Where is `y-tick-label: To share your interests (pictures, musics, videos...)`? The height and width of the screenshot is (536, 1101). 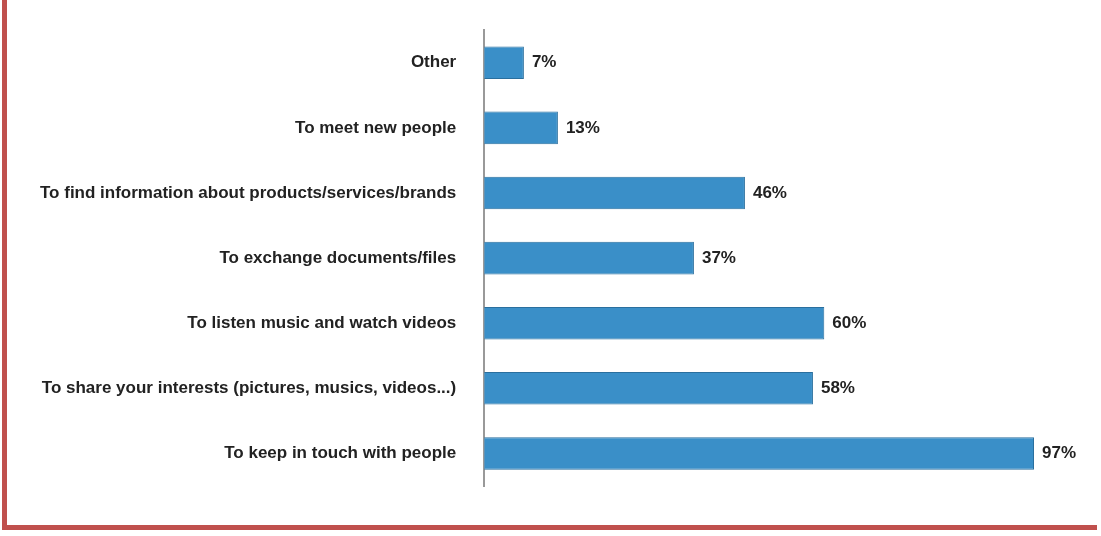 y-tick-label: To share your interests (pictures, musics, videos...) is located at coordinates (249, 388).